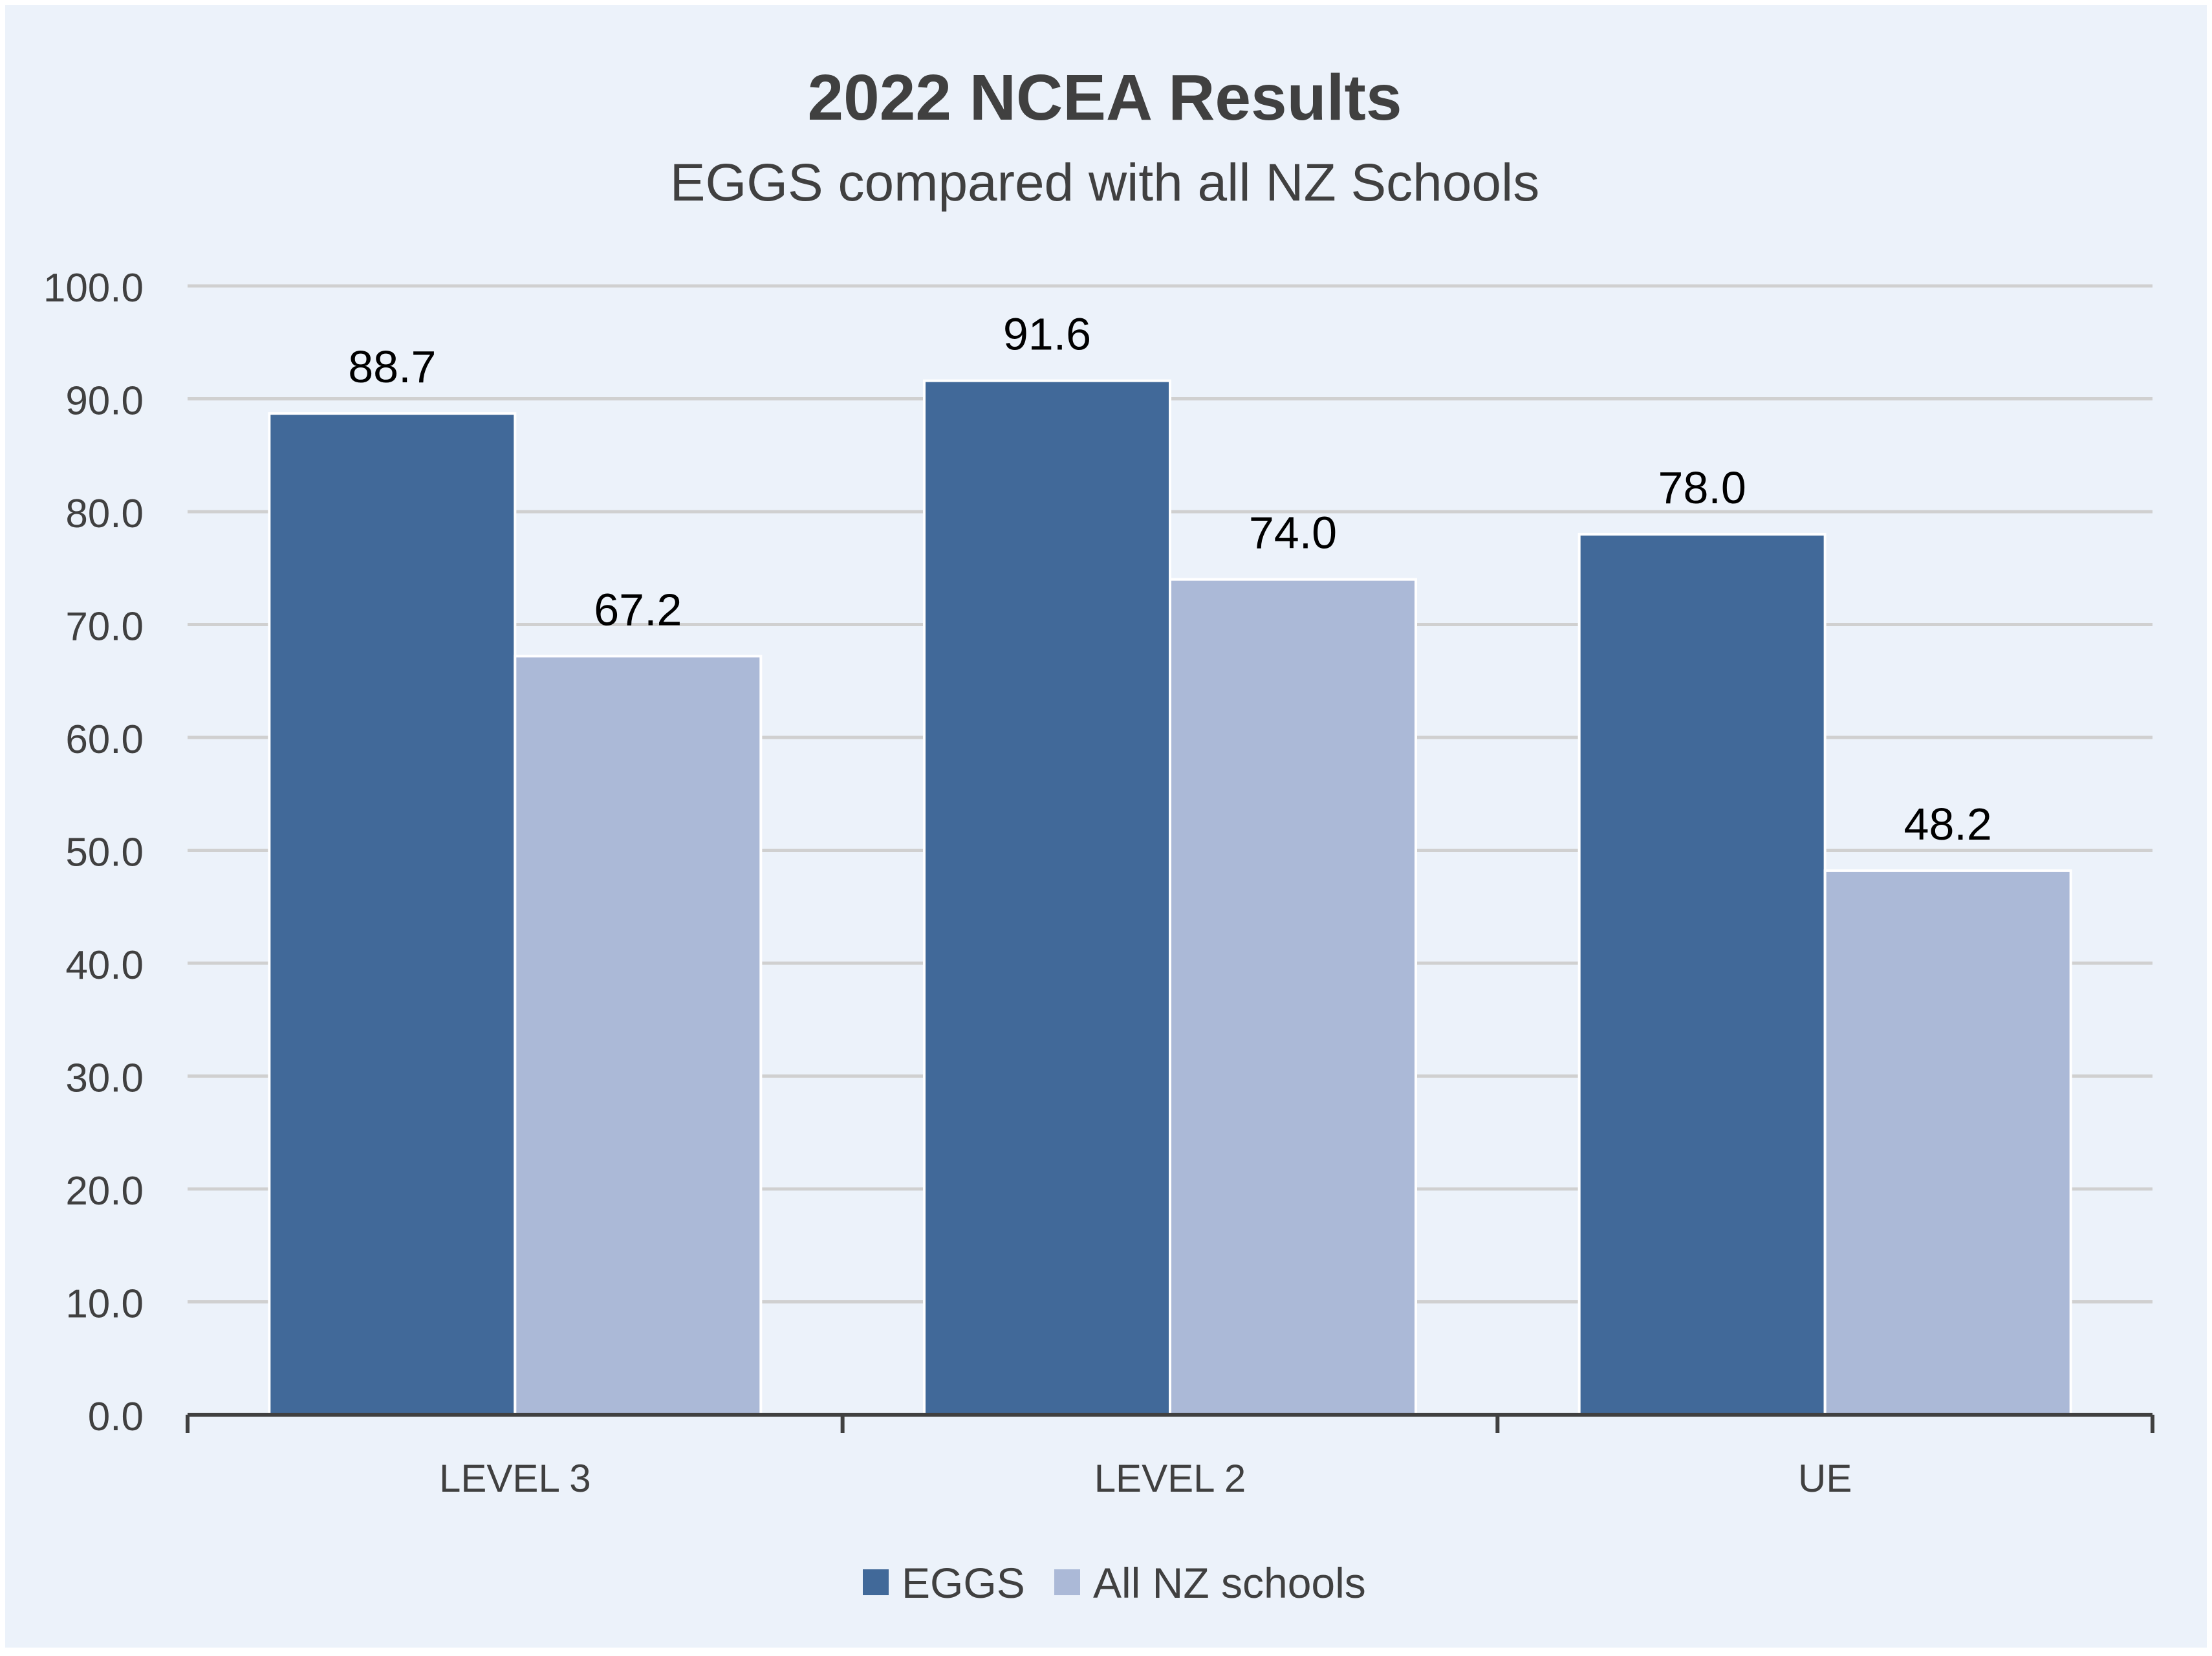 Image resolution: width=2212 pixels, height=1656 pixels. What do you see at coordinates (104, 627) in the screenshot?
I see `y-tick-label: 70.0` at bounding box center [104, 627].